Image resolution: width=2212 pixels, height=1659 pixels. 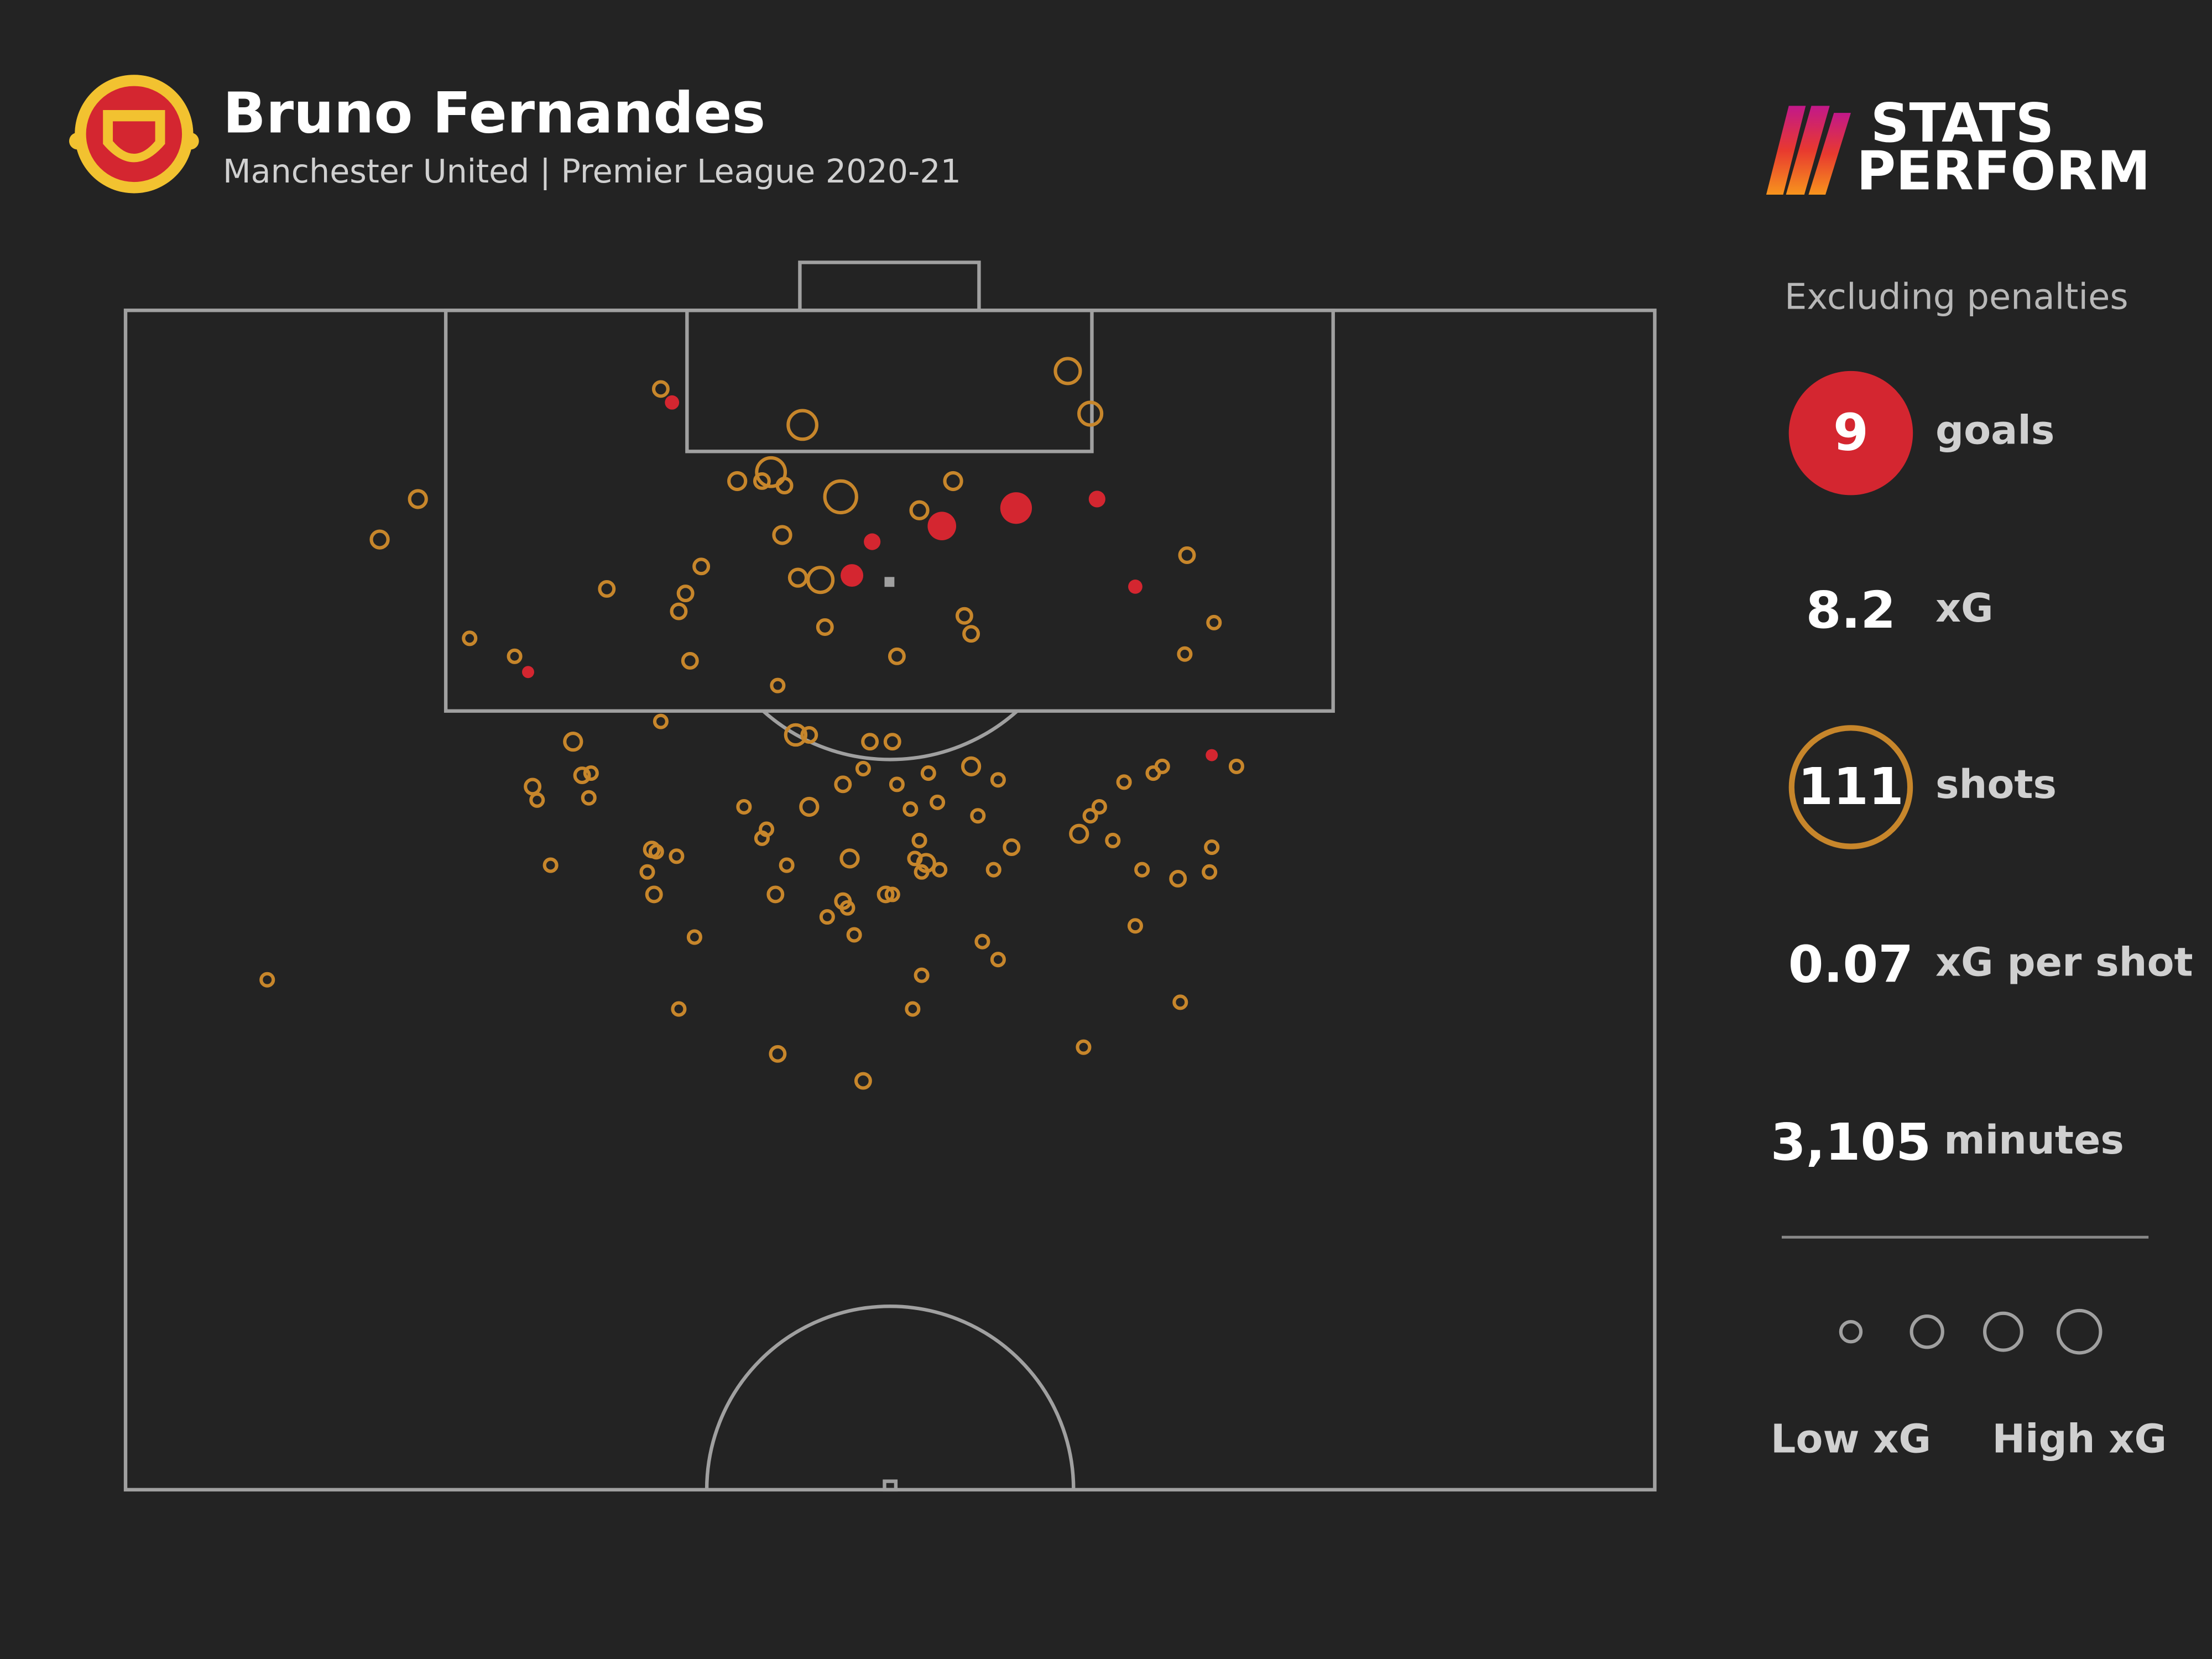 I want to click on stat-value: 9, so click(x=1851, y=433).